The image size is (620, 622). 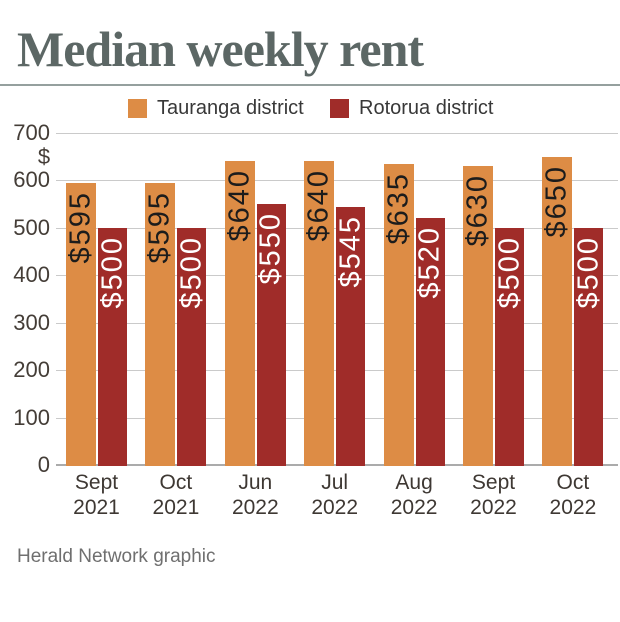 What do you see at coordinates (335, 495) in the screenshot?
I see `x-tick-label-jul-2022: Jul 2022` at bounding box center [335, 495].